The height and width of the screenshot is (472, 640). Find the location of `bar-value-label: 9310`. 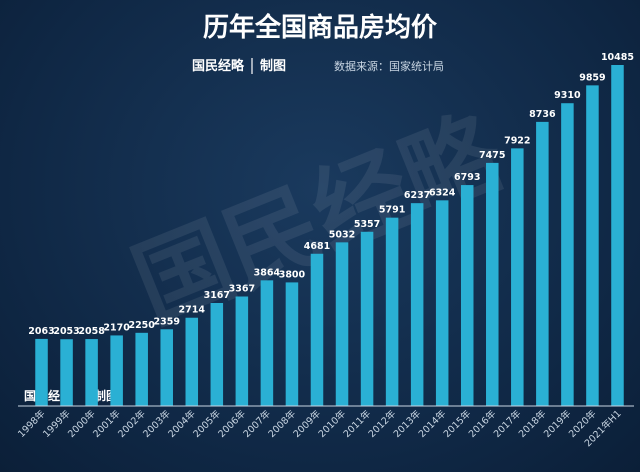

bar-value-label: 9310 is located at coordinates (567, 95).